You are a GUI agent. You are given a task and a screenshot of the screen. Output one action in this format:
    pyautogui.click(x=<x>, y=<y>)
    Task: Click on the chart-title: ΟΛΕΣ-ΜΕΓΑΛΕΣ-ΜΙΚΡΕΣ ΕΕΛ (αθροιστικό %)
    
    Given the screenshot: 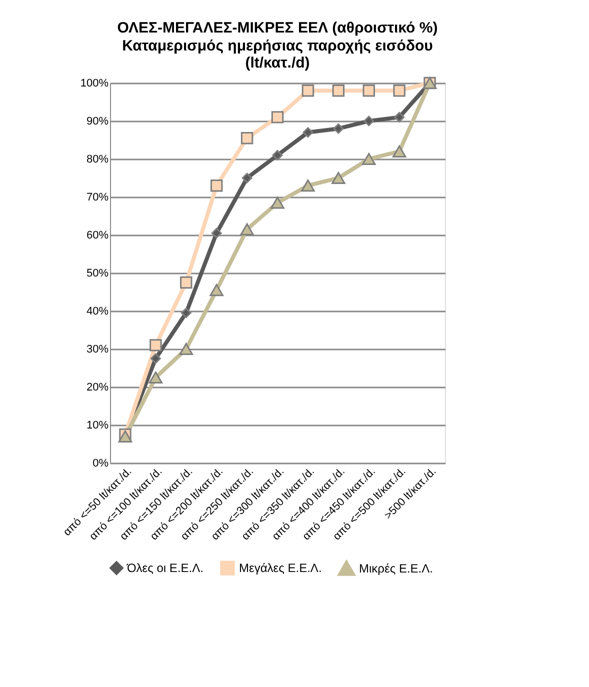 What is the action you would take?
    pyautogui.click(x=277, y=28)
    